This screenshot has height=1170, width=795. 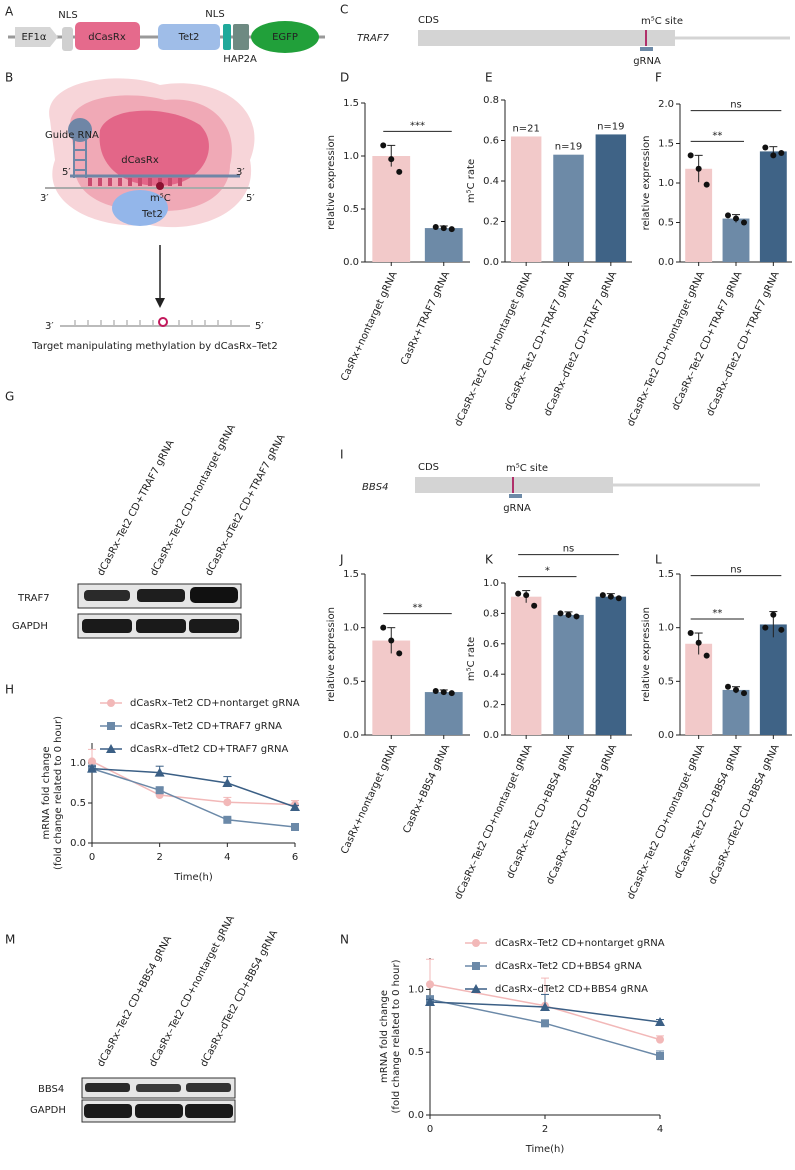 I want to click on y-tick-label: 0.4, so click(x=491, y=674).